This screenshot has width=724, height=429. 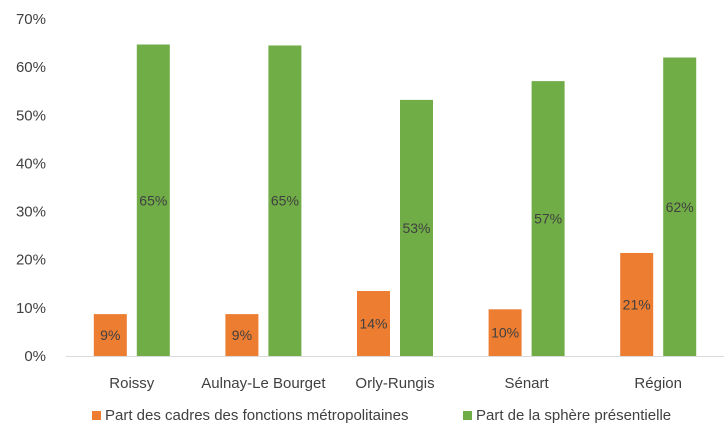 I want to click on data-label: 10%, so click(x=505, y=333).